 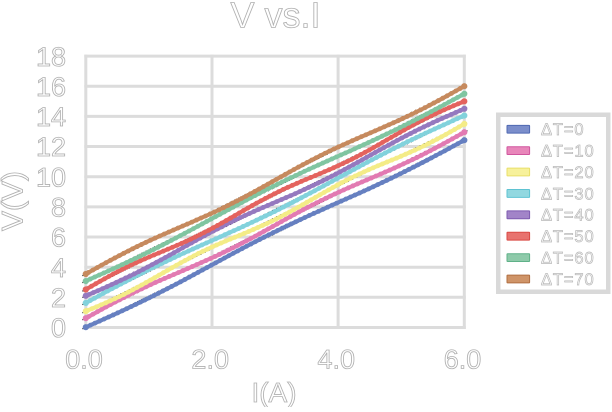 I want to click on svg-text: 2.0, so click(x=210, y=360).